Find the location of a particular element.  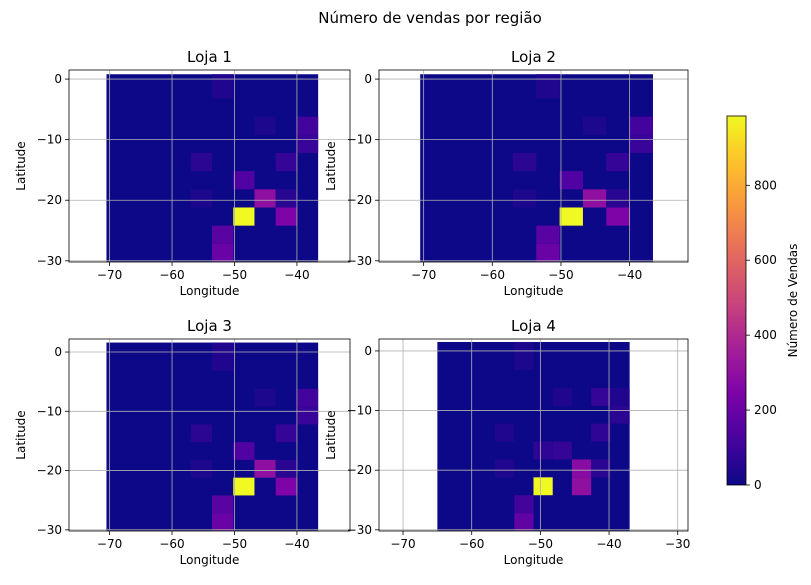

x-tick-label: −30 is located at coordinates (677, 544).